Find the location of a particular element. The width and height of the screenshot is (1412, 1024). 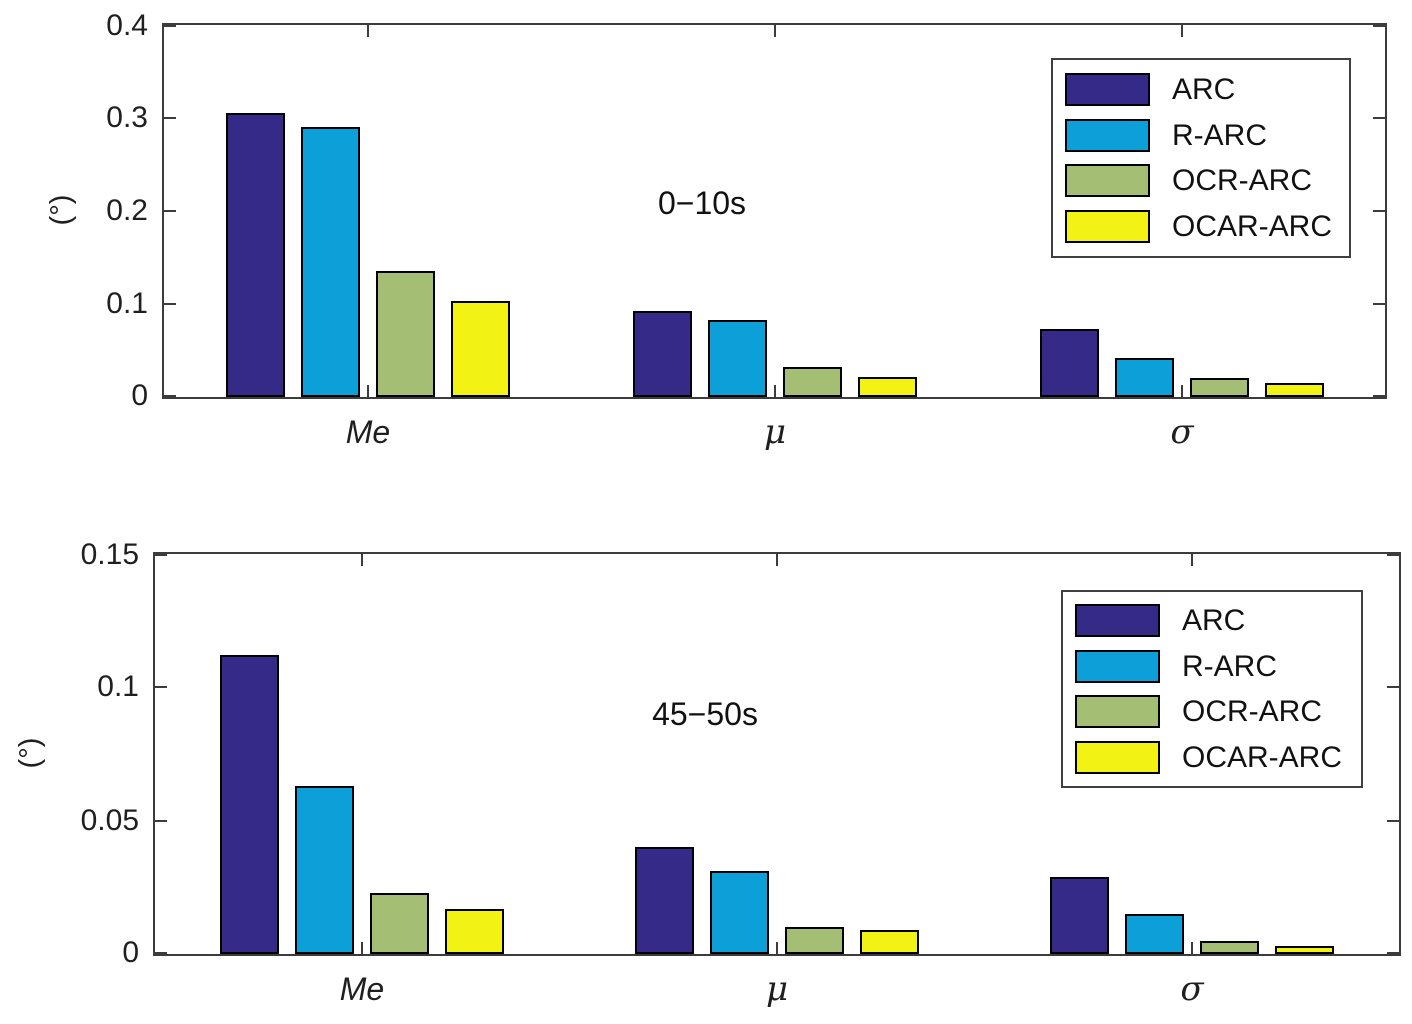

y-tick-label: 0.3 is located at coordinates (127, 117).